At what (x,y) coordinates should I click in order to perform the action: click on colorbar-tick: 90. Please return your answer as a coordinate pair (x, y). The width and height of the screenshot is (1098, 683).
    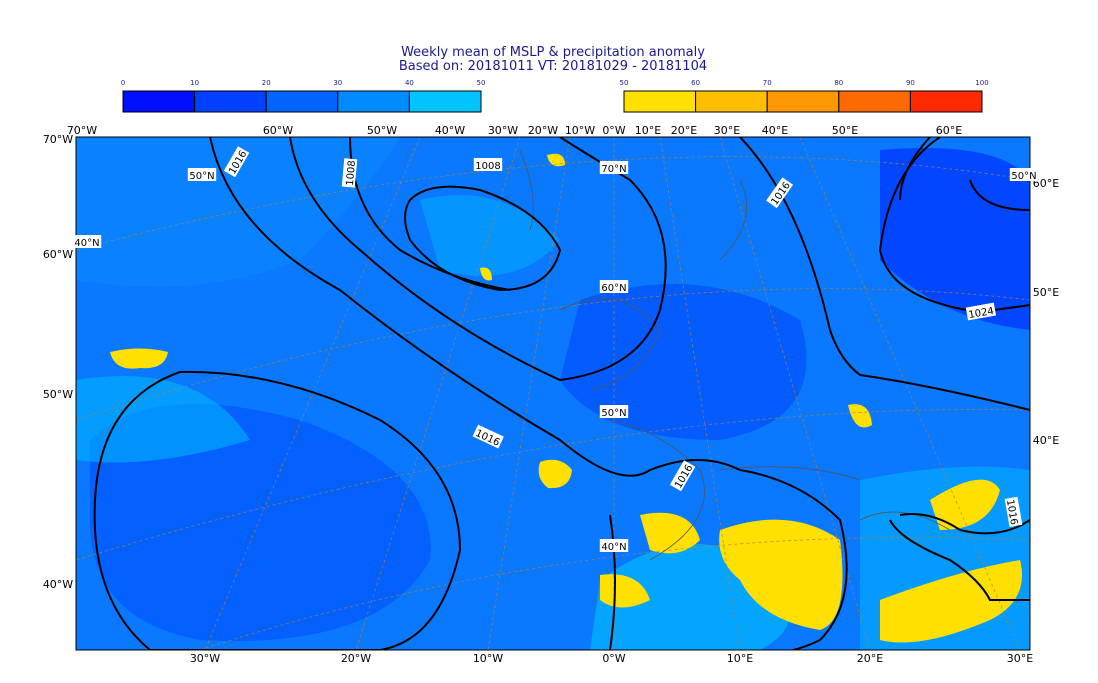
    Looking at the image, I should click on (910, 83).